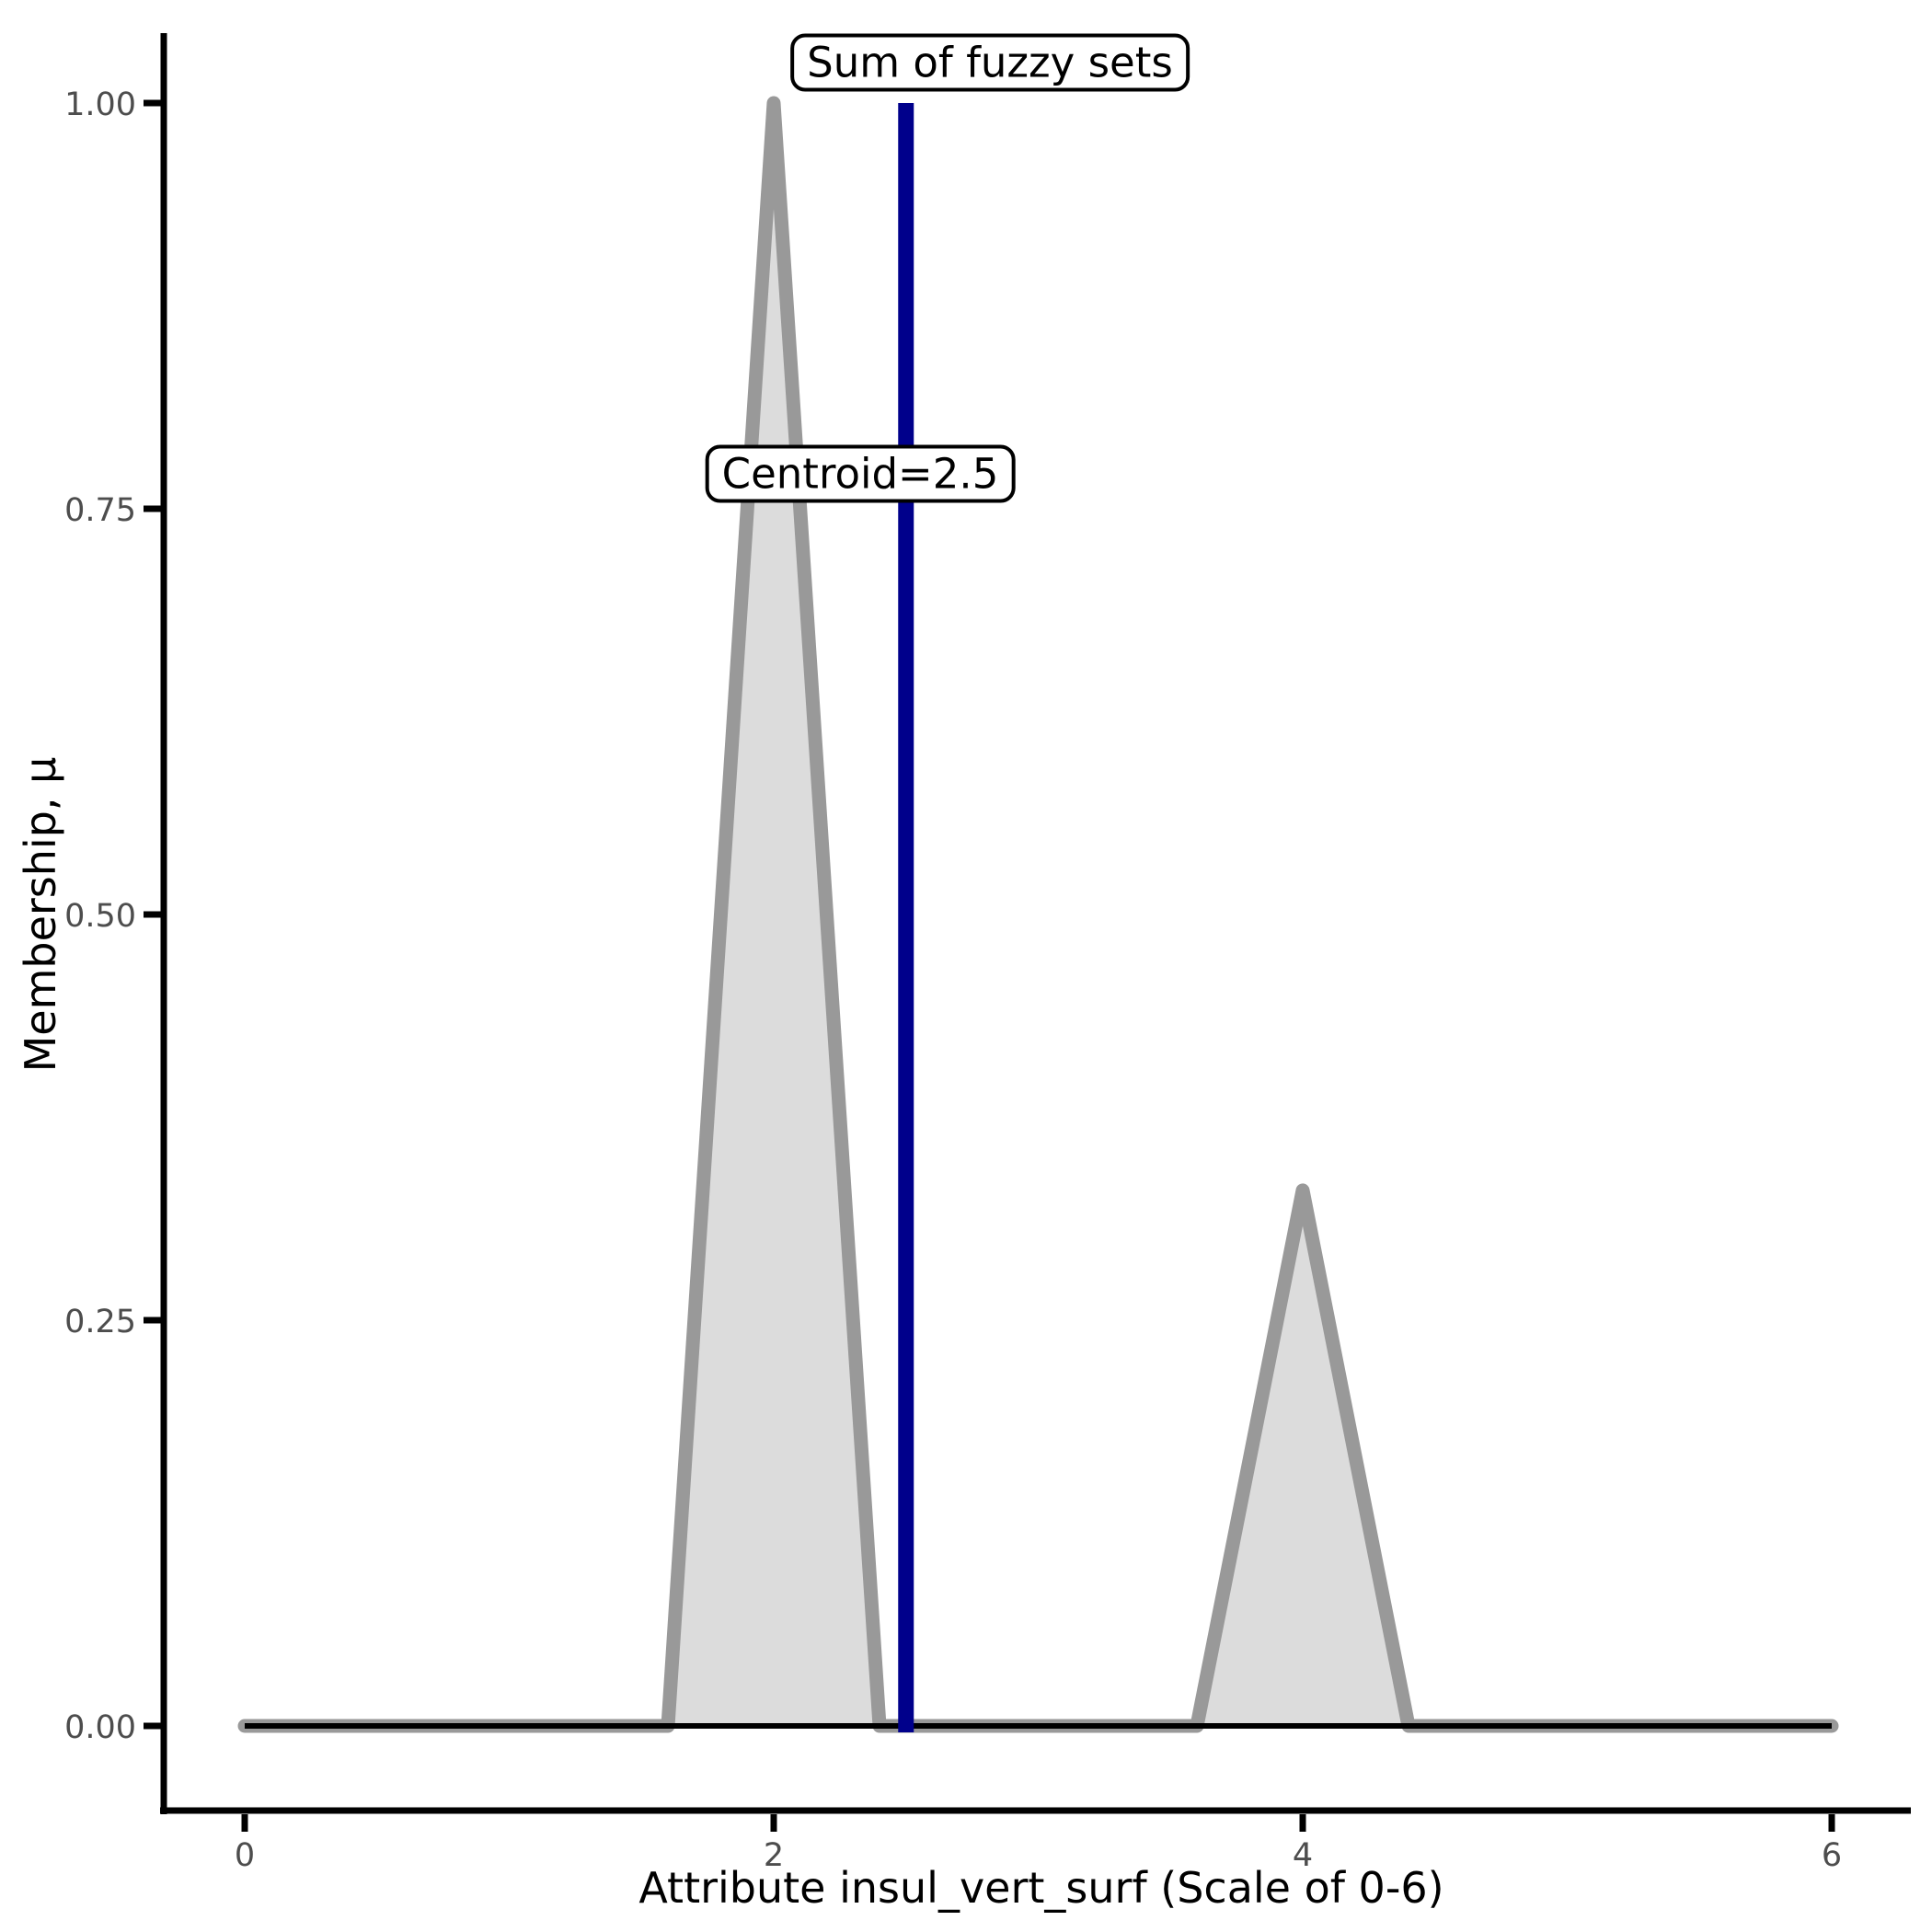 This screenshot has width=1932, height=1932. What do you see at coordinates (100, 1322) in the screenshot?
I see `y-tick-label: 0.25` at bounding box center [100, 1322].